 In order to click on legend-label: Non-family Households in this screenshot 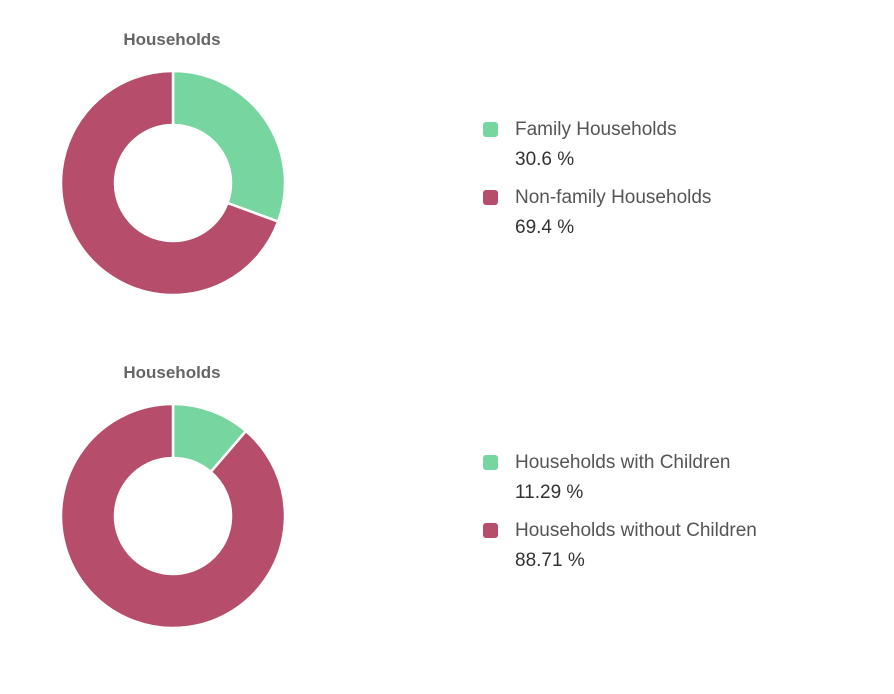, I will do `click(613, 197)`.